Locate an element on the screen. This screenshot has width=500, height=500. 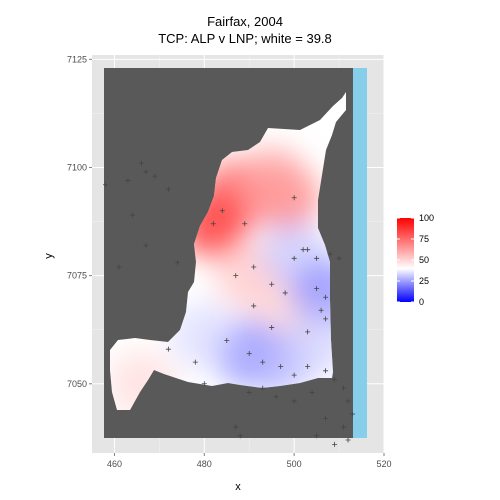
legend-label: 100 is located at coordinates (426, 218).